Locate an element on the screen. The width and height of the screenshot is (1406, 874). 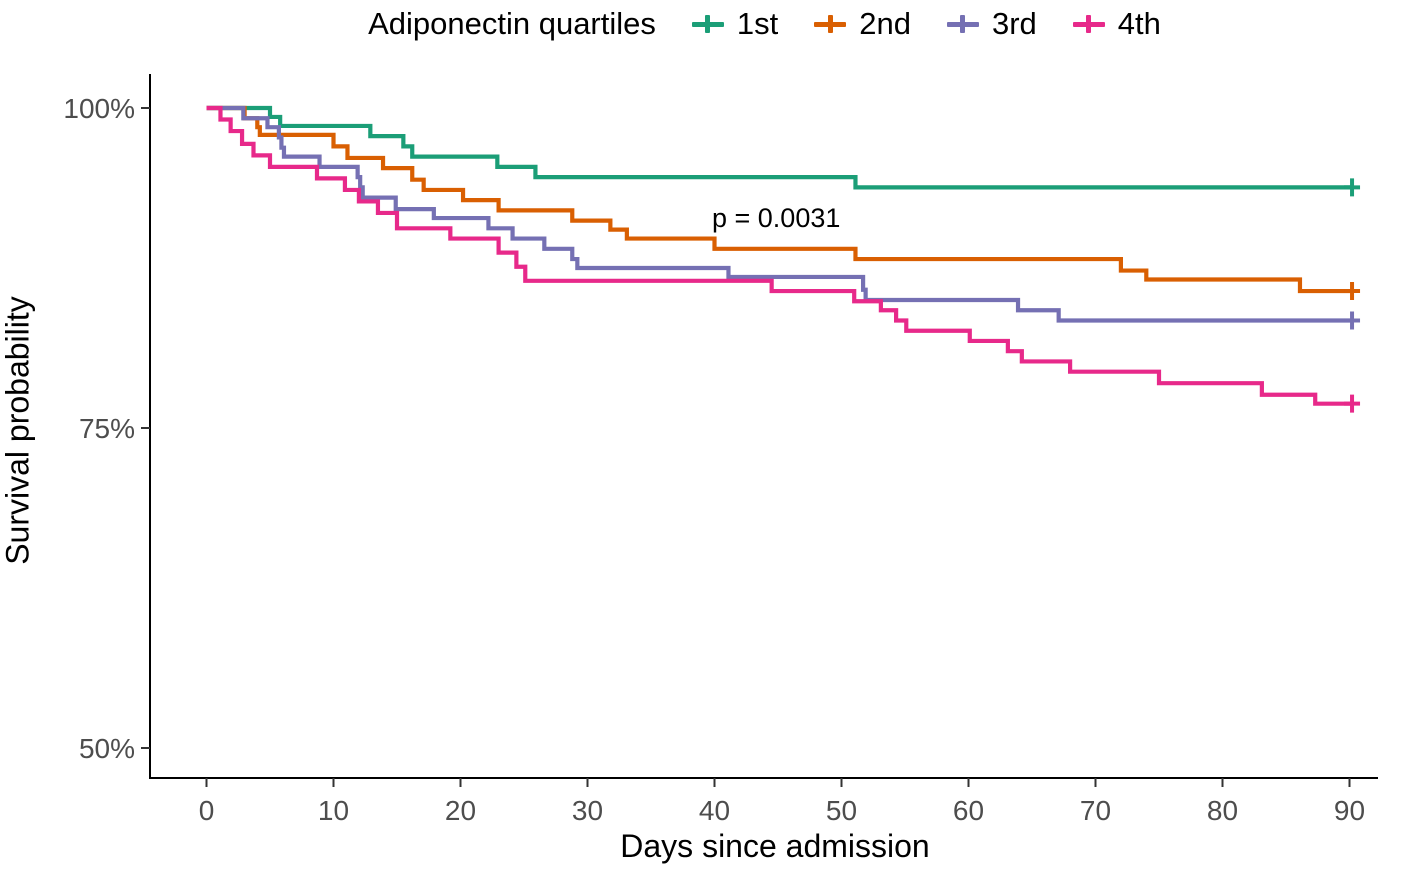
censor-mark-4th is located at coordinates (1352, 403).